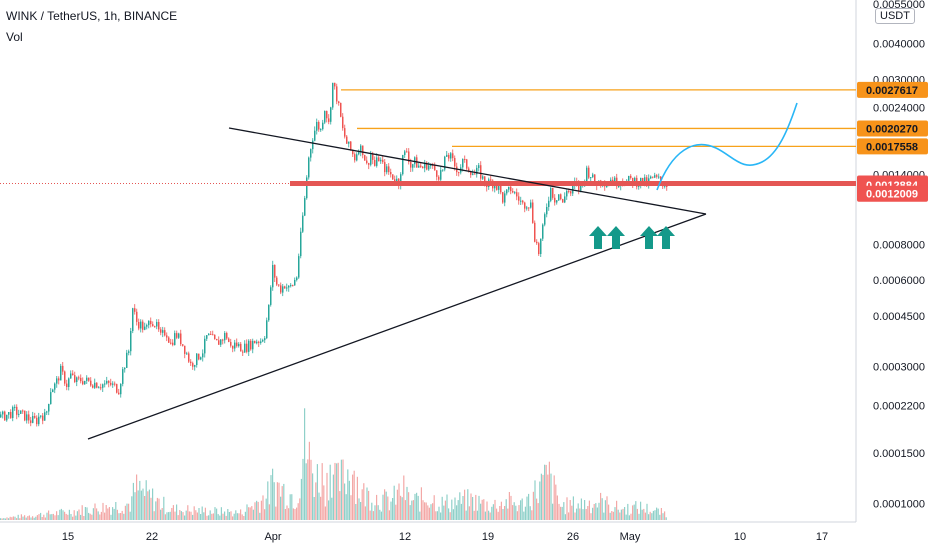  I want to click on x-tick-label: May, so click(630, 537).